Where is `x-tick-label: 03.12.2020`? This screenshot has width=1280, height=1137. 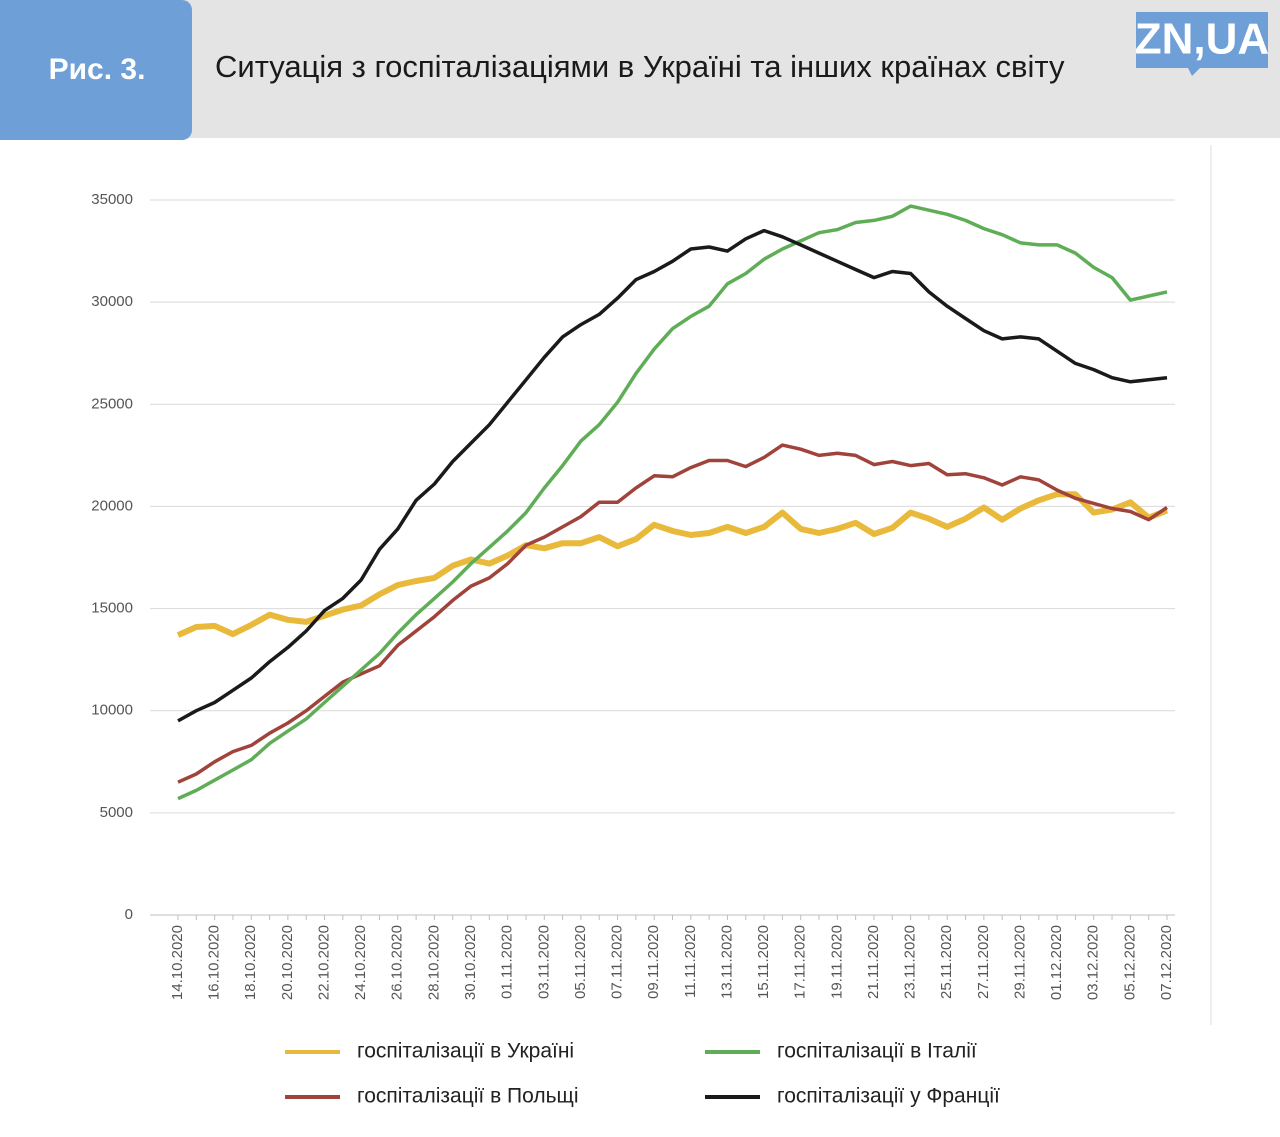 x-tick-label: 03.12.2020 is located at coordinates (1093, 962).